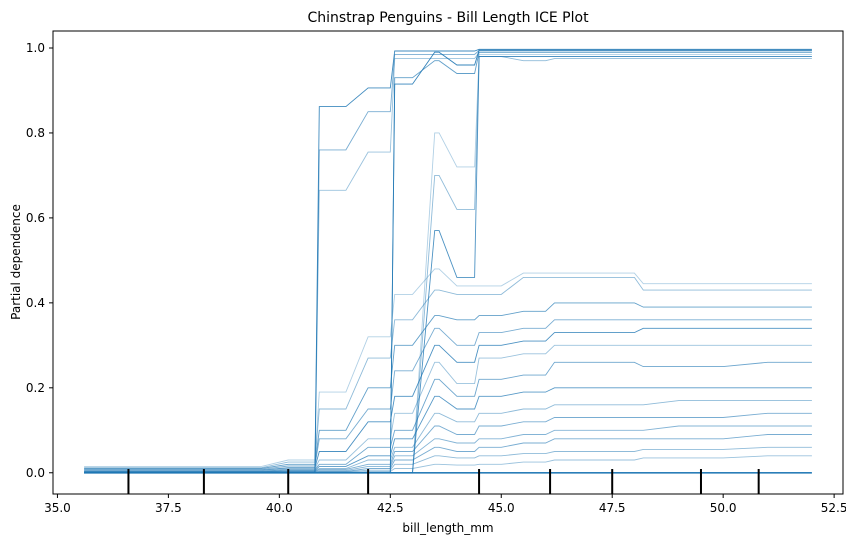 This screenshot has height=547, width=846. What do you see at coordinates (445, 504) in the screenshot?
I see `x-axis: 35.0 37.5 40.0 42.5 45.0 47.5 50.0 52.5` at bounding box center [445, 504].